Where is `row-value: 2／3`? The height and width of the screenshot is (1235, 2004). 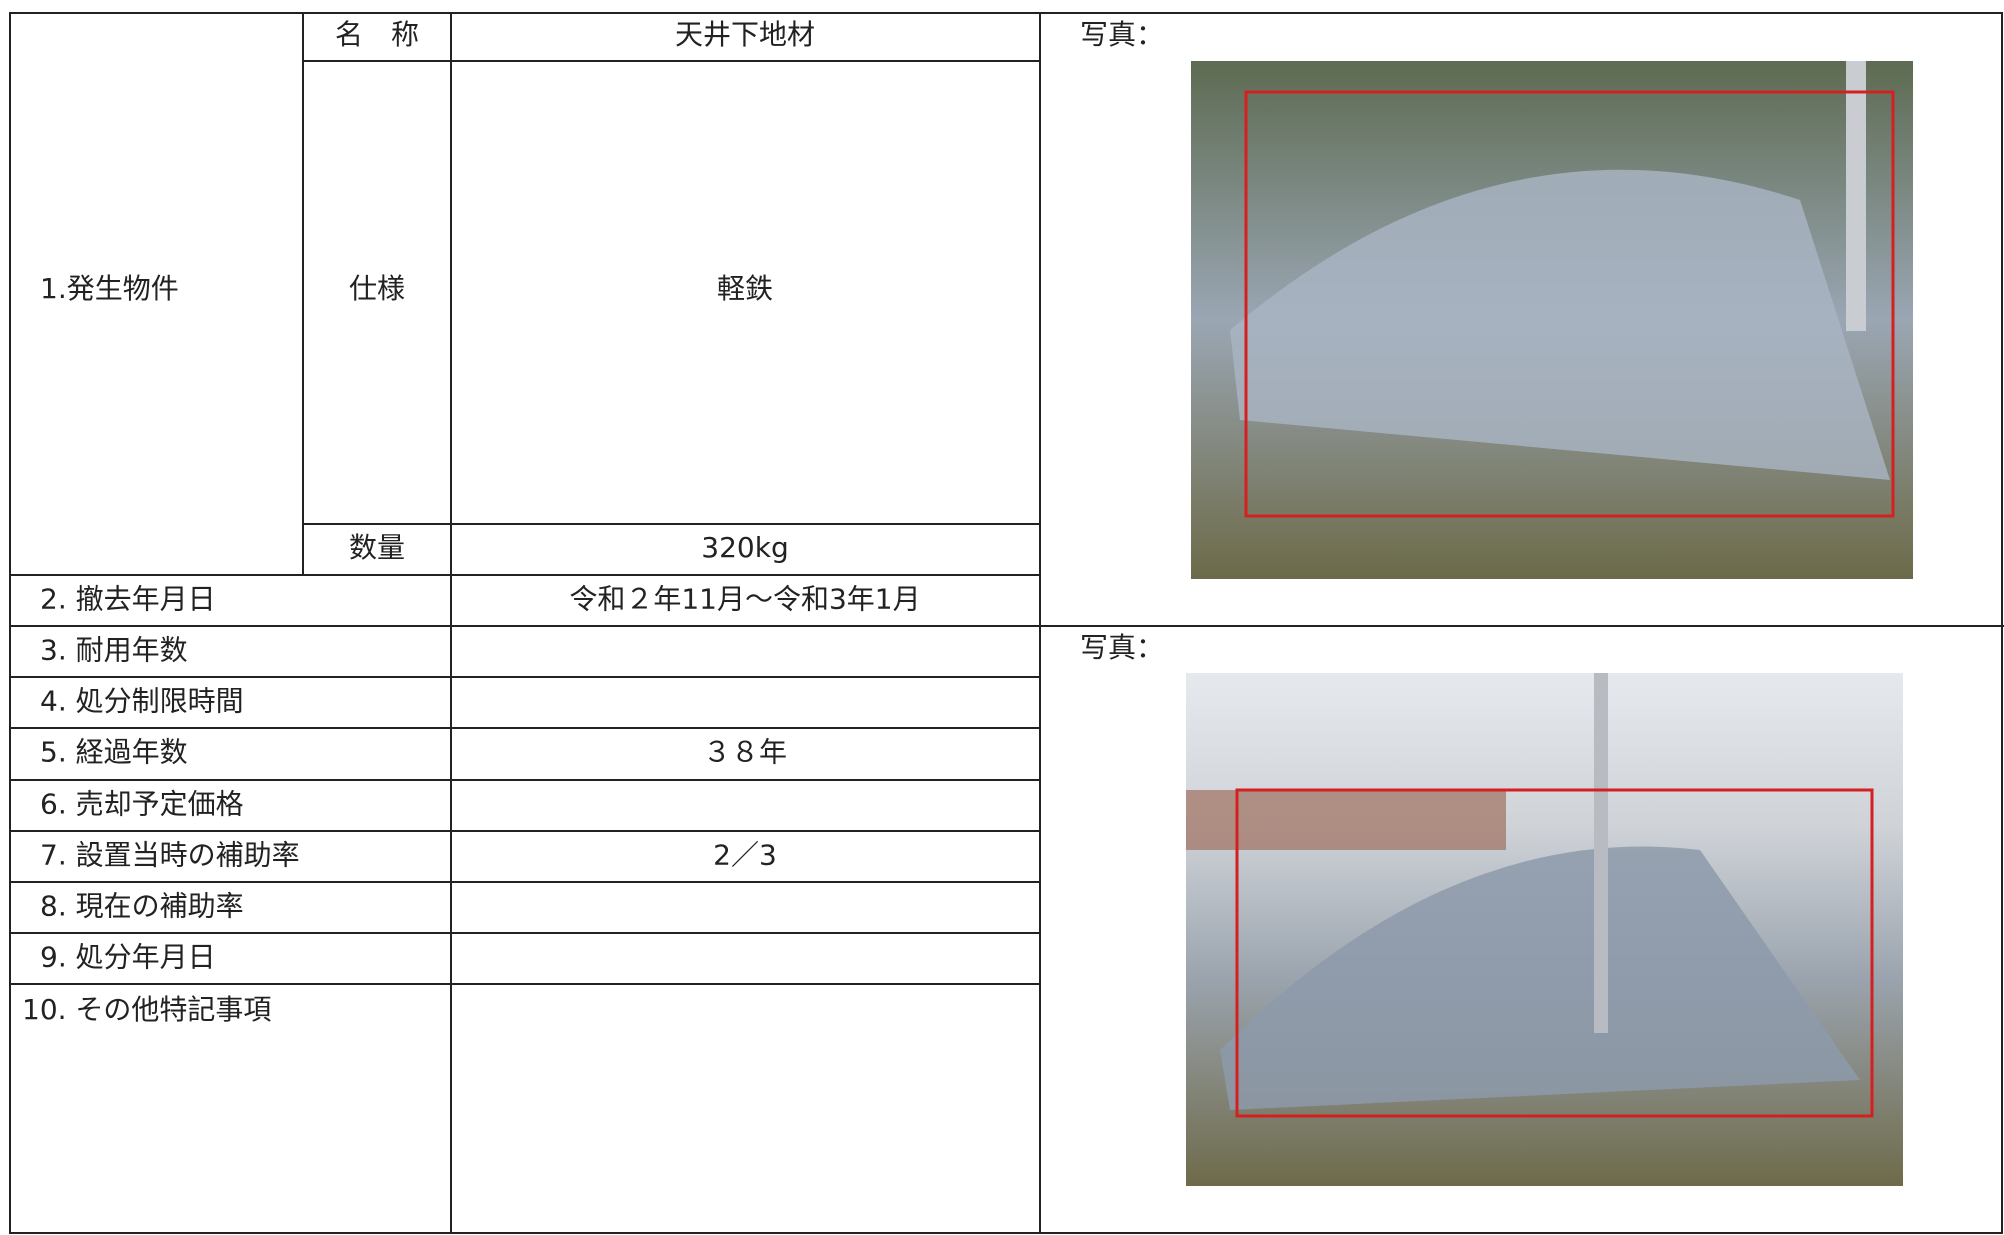 row-value: 2／3 is located at coordinates (745, 855).